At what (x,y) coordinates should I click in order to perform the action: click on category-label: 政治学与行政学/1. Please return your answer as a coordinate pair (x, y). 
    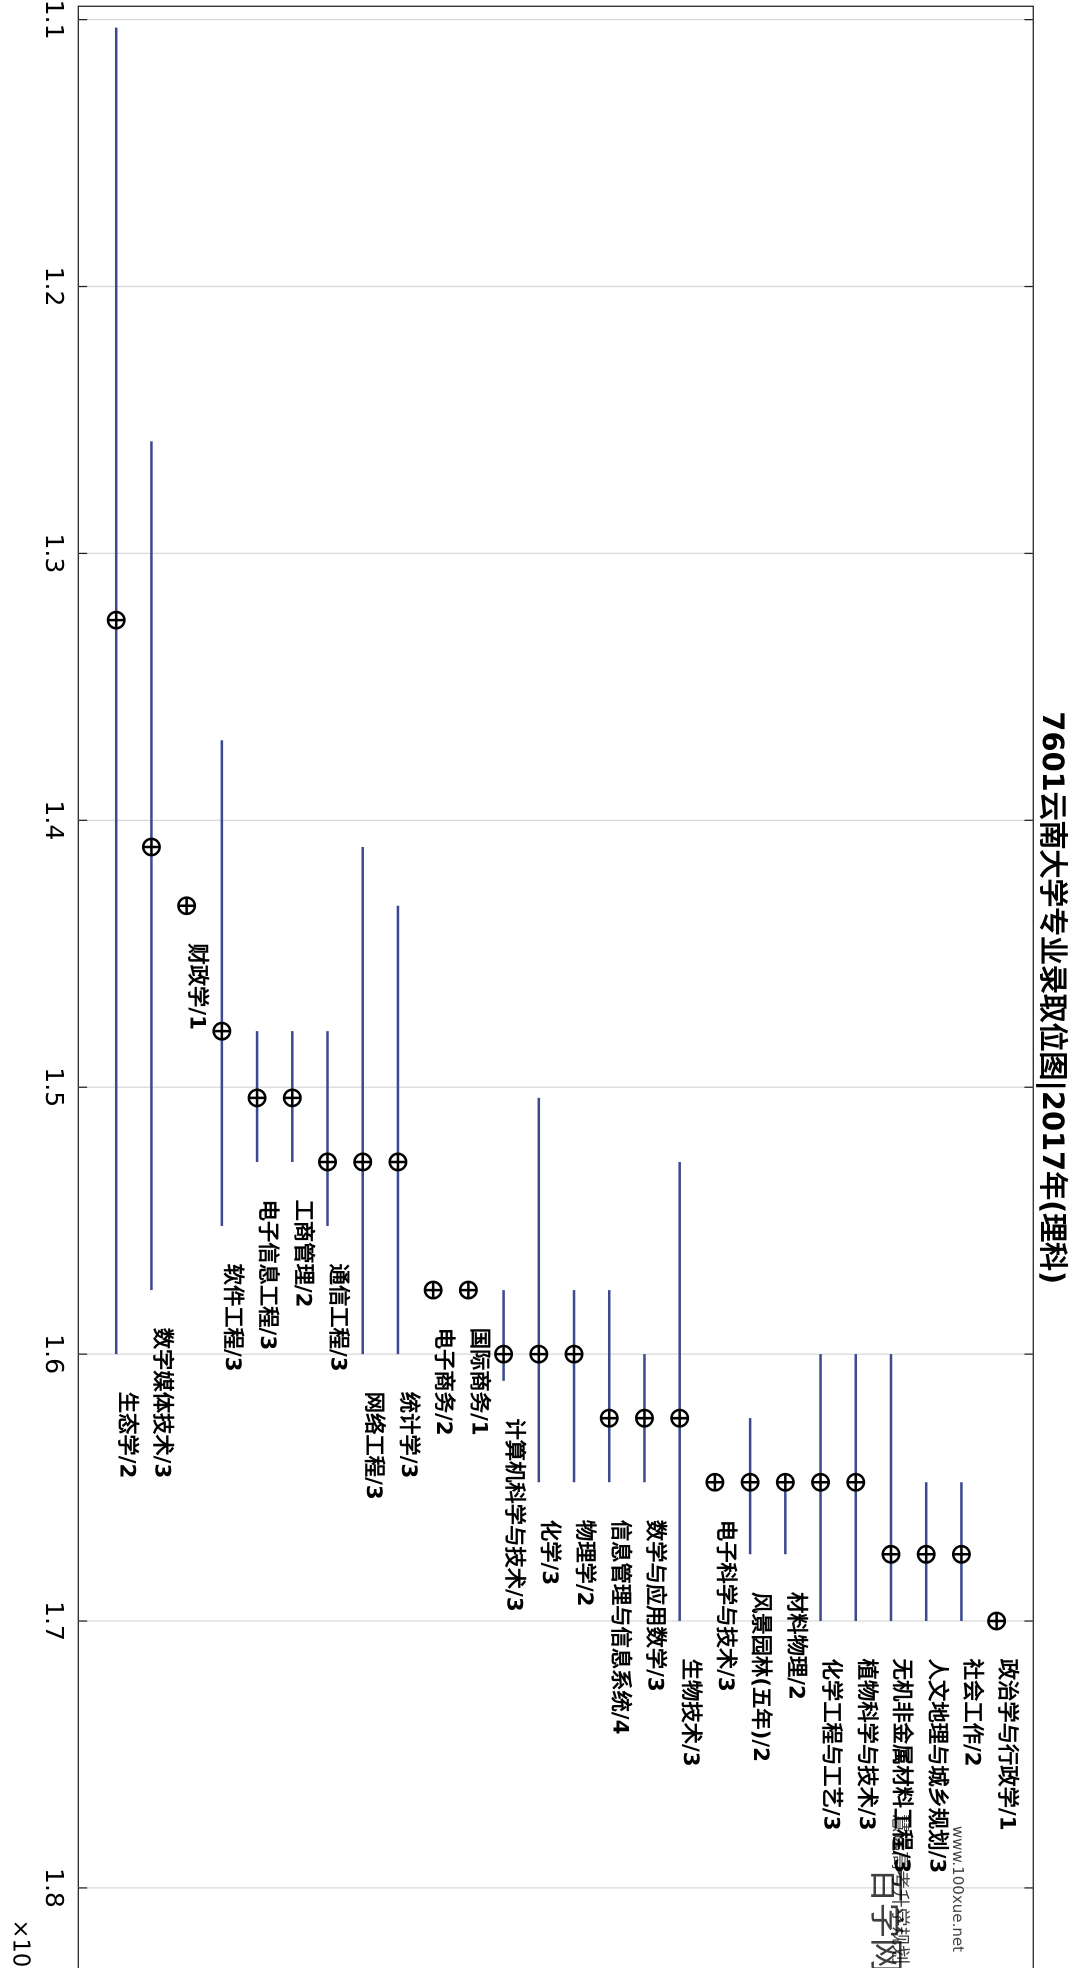
    Looking at the image, I should click on (1008, 1745).